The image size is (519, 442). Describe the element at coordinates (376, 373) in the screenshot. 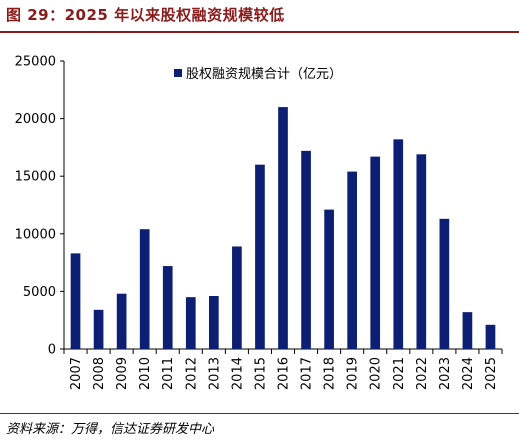

I see `x-tick-label: 2020` at that location.